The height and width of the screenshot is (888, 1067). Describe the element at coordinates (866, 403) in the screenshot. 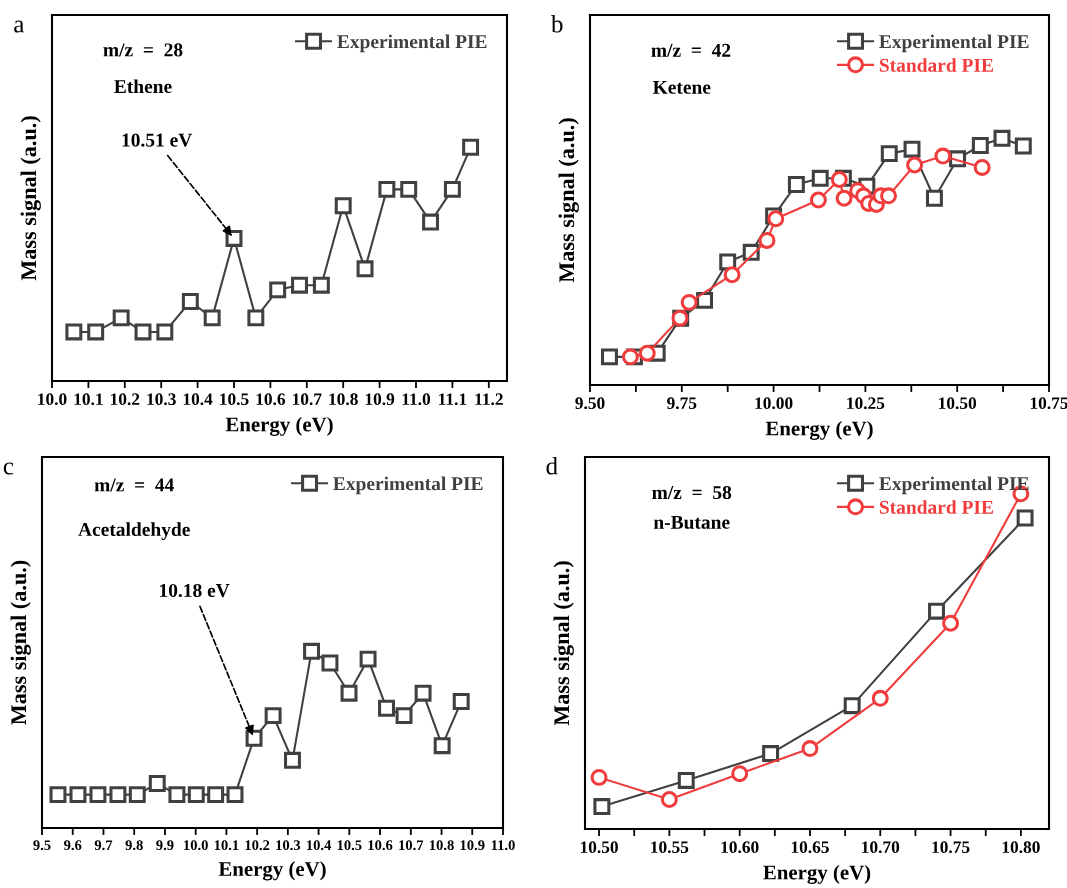

I see `x-tick-label: 10.25` at that location.